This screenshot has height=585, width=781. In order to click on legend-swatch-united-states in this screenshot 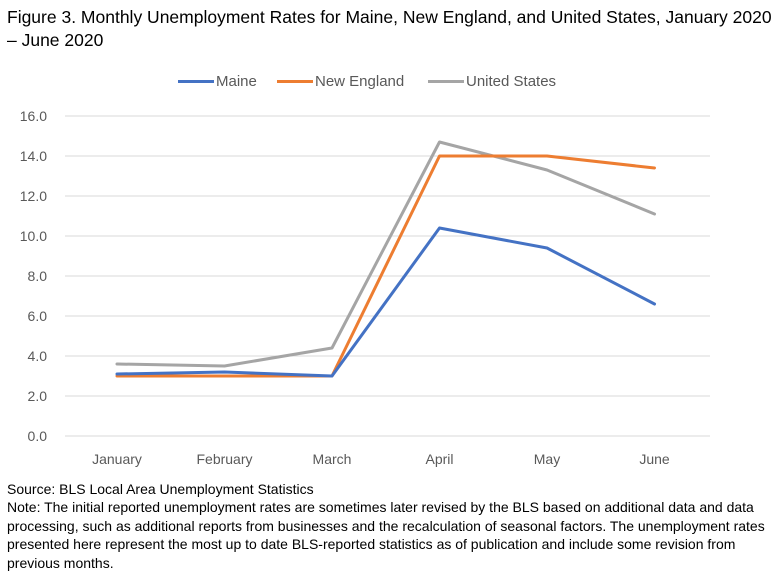, I will do `click(446, 81)`.